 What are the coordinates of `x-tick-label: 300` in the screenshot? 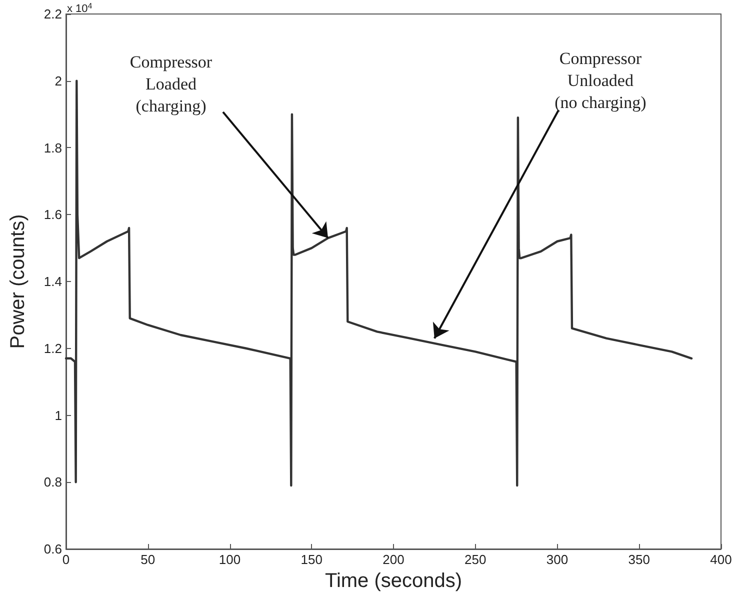 It's located at (557, 559).